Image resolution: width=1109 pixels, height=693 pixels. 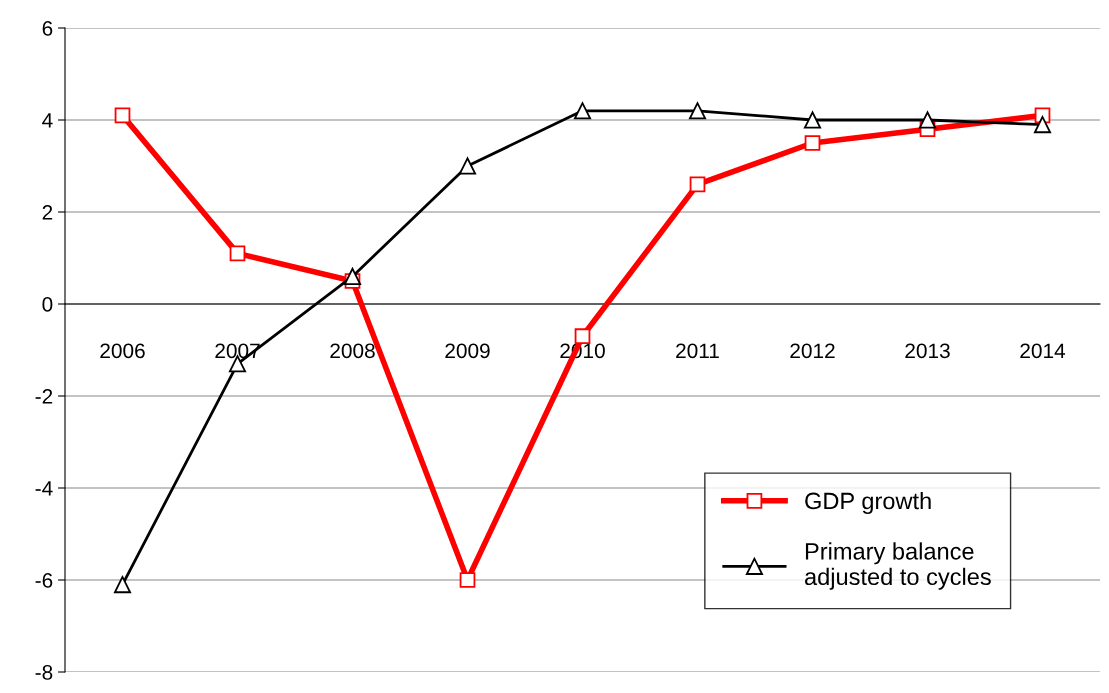 What do you see at coordinates (697, 351) in the screenshot?
I see `x-tick-label: 2011` at bounding box center [697, 351].